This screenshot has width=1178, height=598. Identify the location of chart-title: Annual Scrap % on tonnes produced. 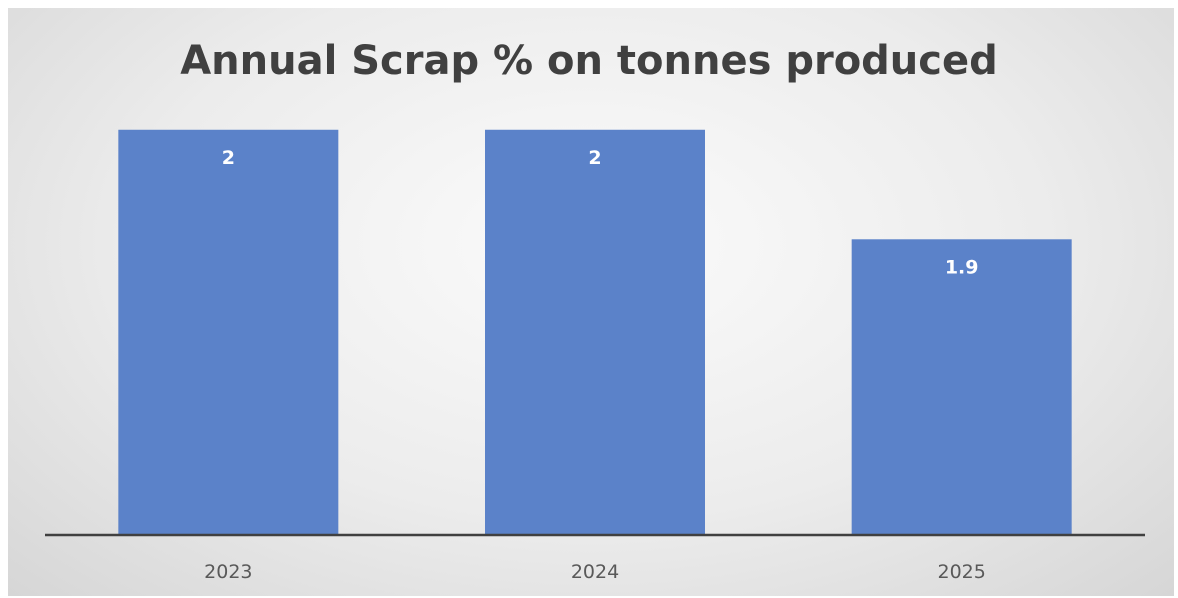
(589, 61).